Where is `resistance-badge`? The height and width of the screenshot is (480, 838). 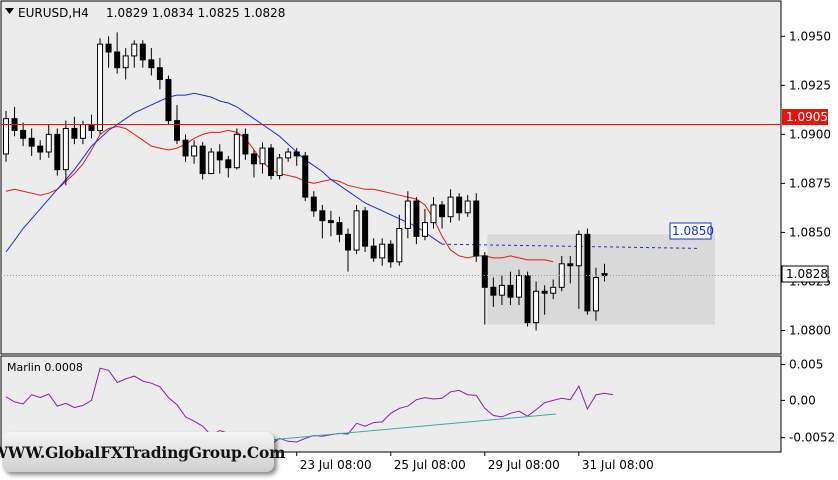
resistance-badge is located at coordinates (805, 117).